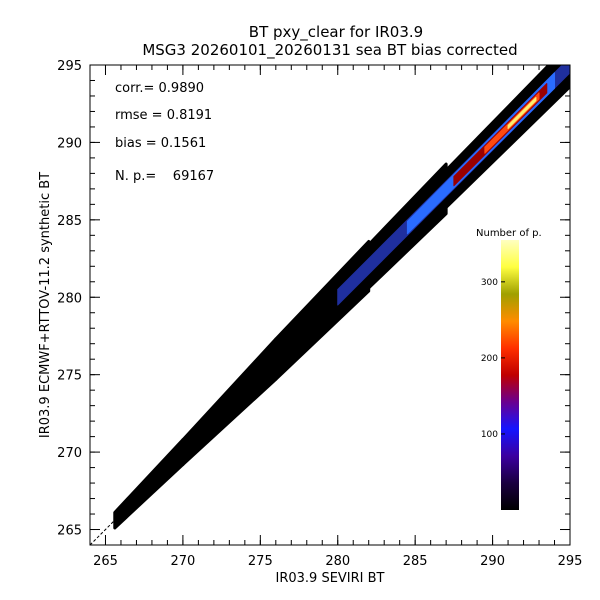 The width and height of the screenshot is (600, 600). What do you see at coordinates (69, 298) in the screenshot?
I see `y-tick-label: 280` at bounding box center [69, 298].